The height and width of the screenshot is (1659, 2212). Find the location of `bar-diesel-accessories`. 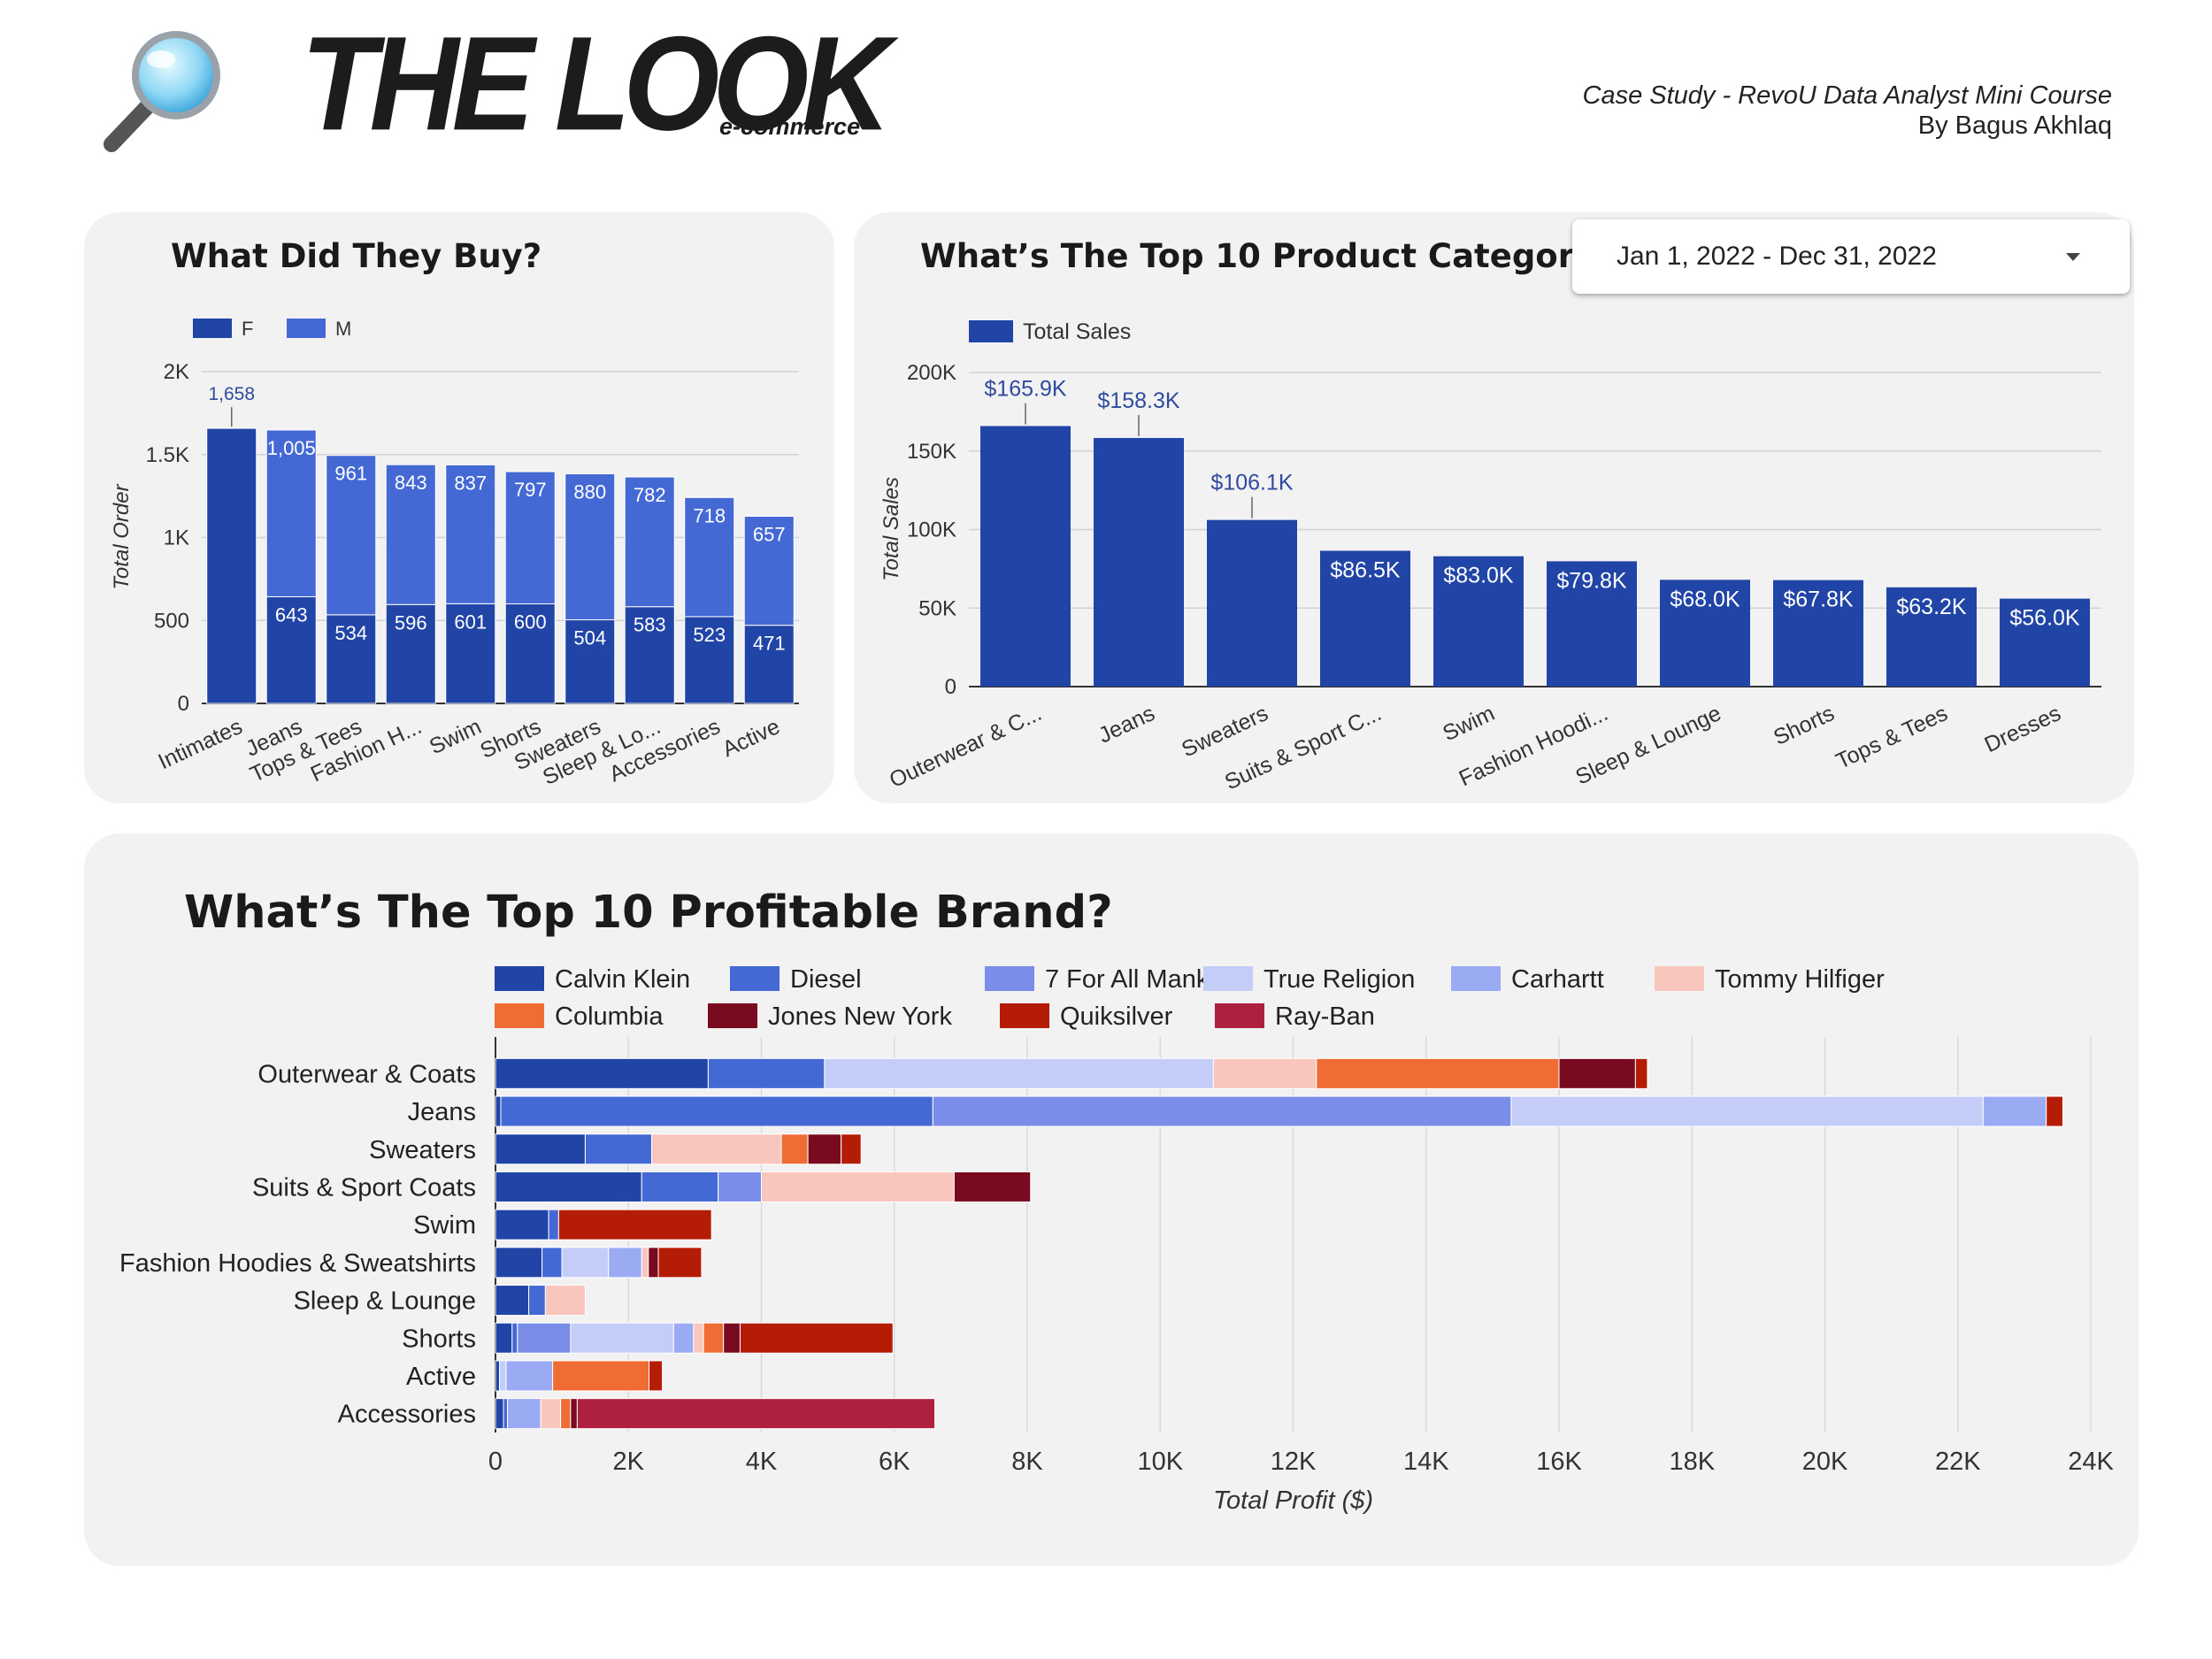

bar-diesel-accessories is located at coordinates (506, 1414).